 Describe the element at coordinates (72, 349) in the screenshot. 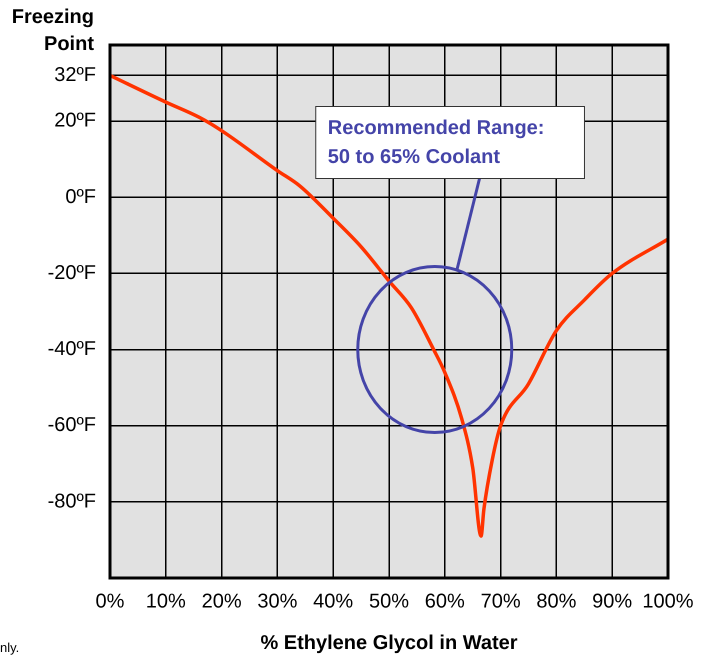

I see `y-tick-label: -40ºF` at that location.